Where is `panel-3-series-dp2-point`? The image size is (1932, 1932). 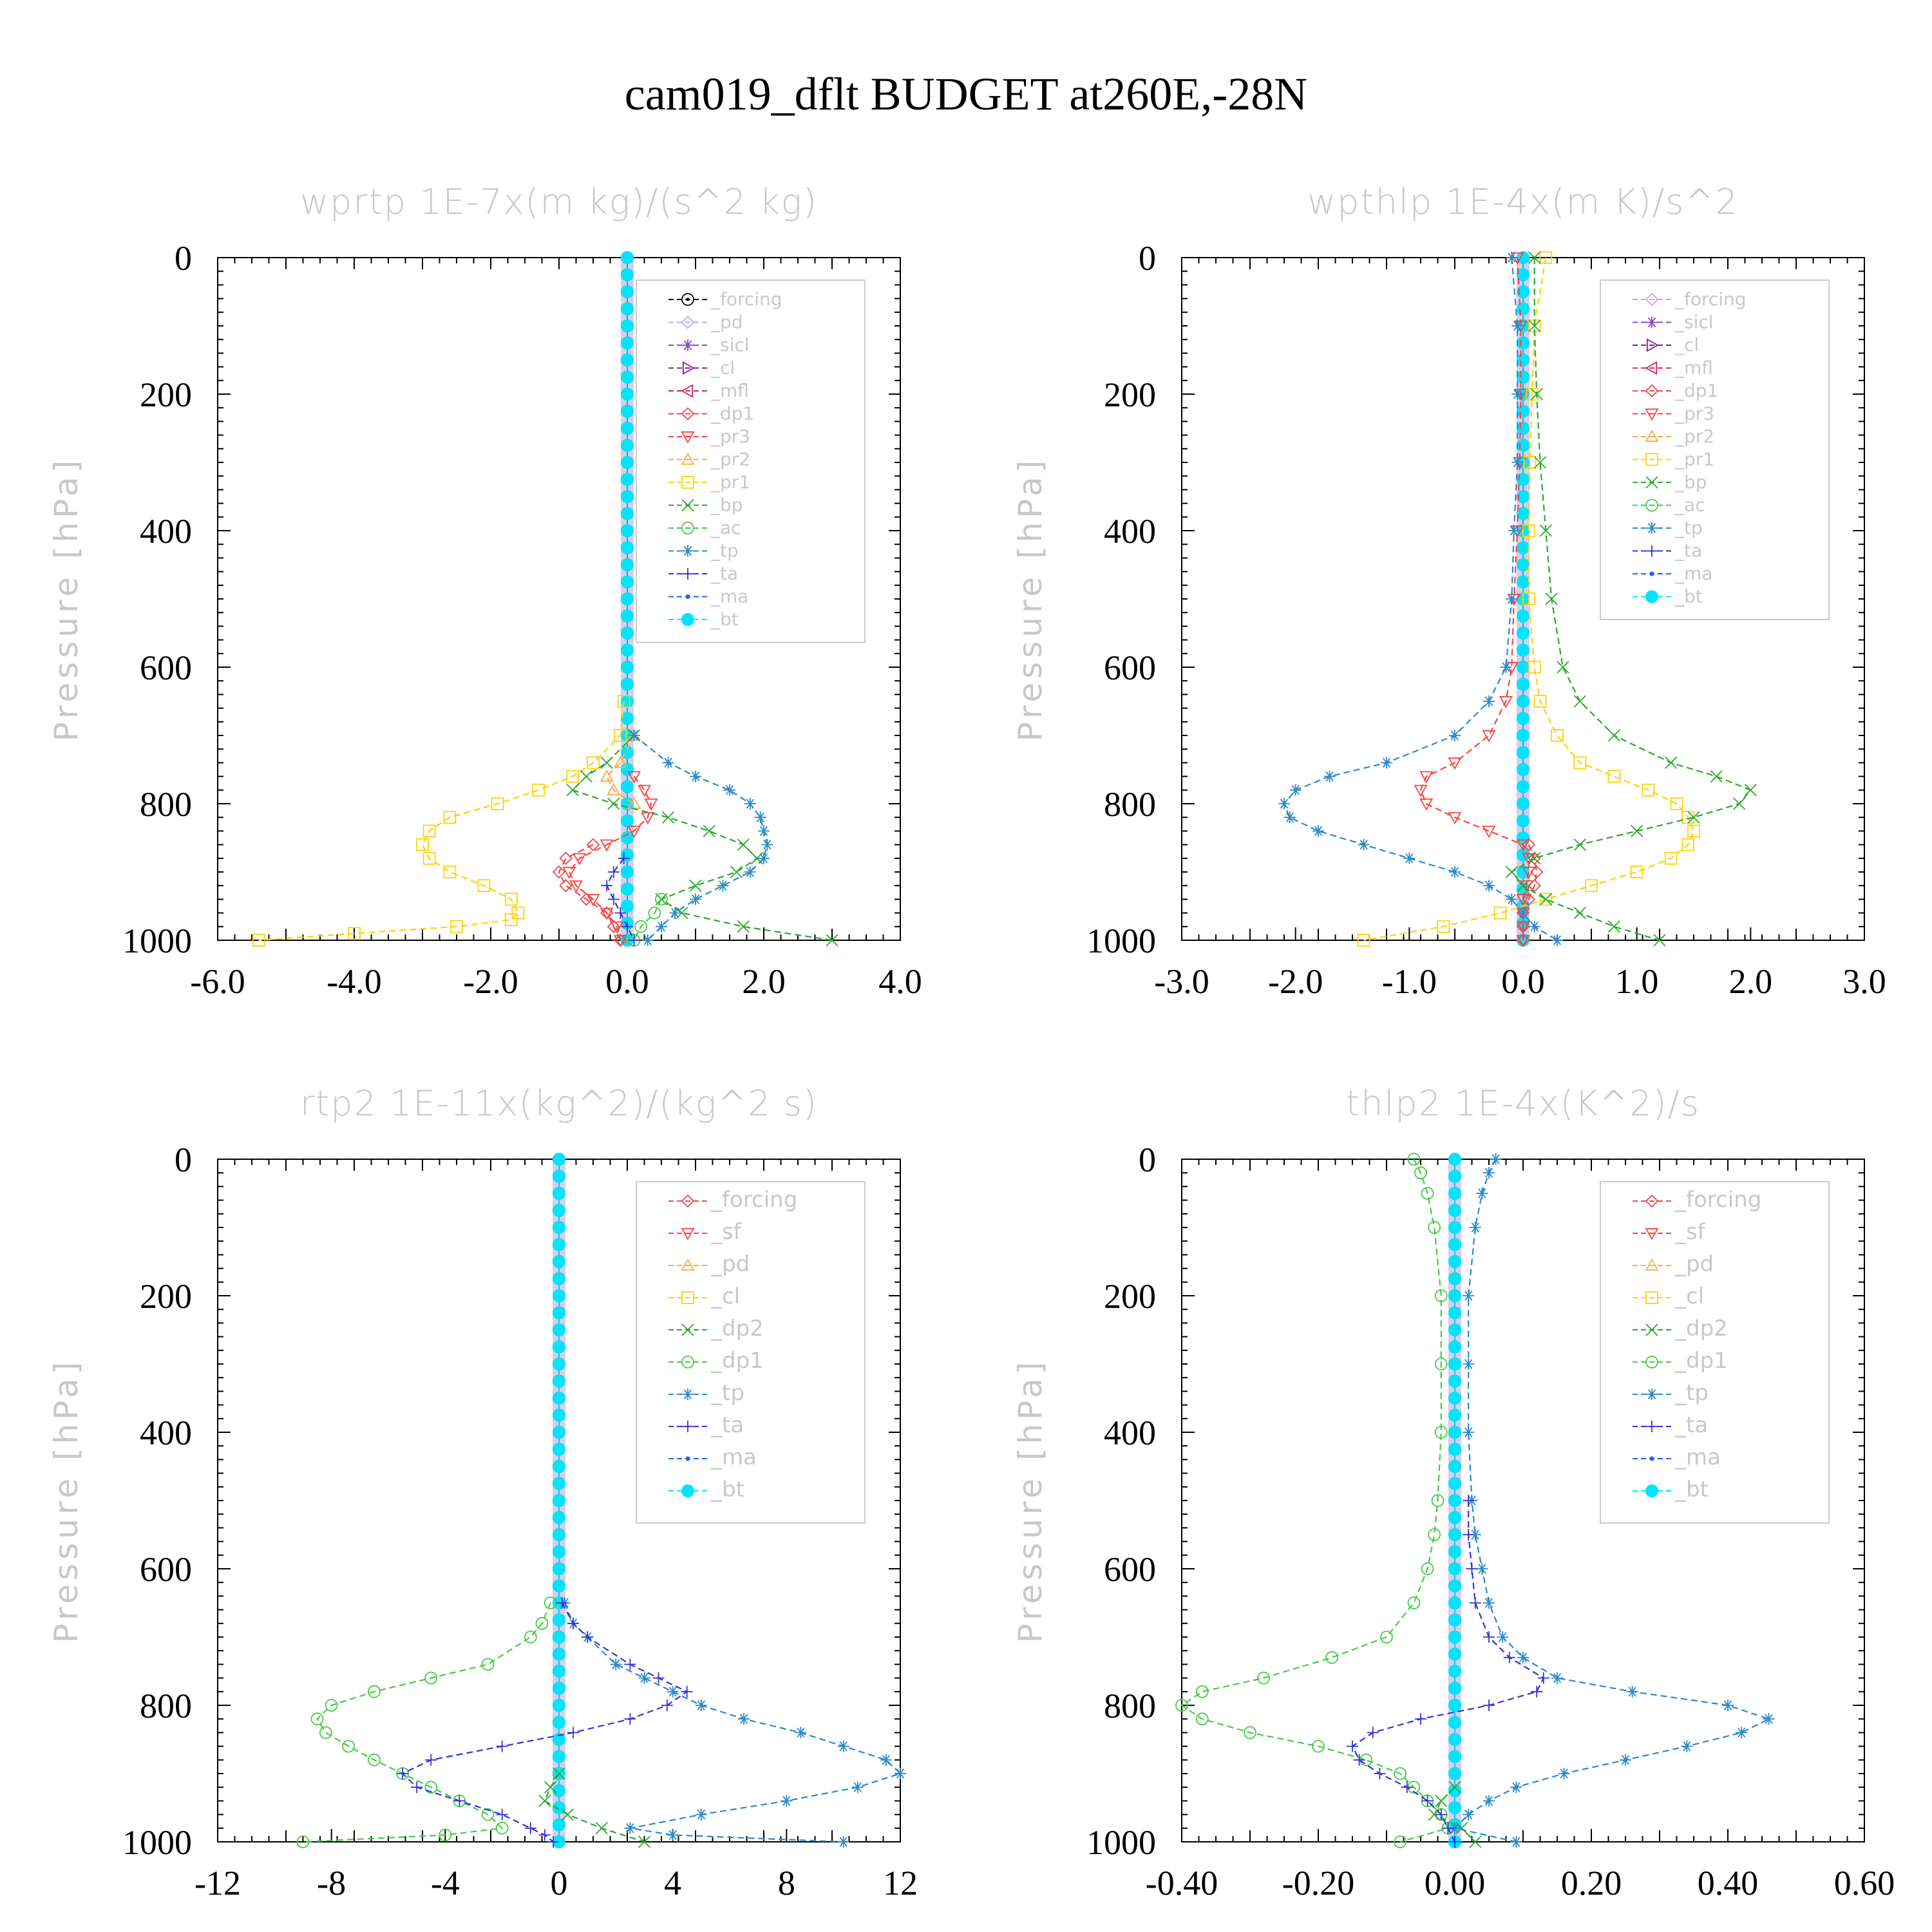
panel-3-series-dp2-point is located at coordinates (602, 1828).